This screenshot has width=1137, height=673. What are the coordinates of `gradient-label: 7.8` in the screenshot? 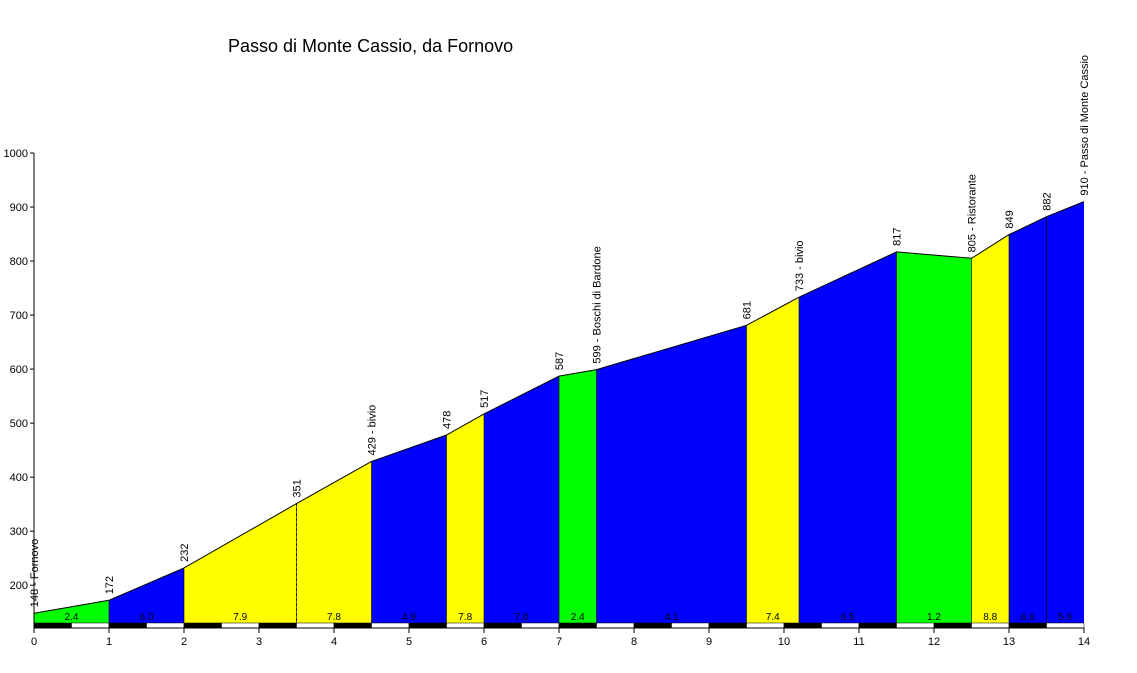 It's located at (334, 617).